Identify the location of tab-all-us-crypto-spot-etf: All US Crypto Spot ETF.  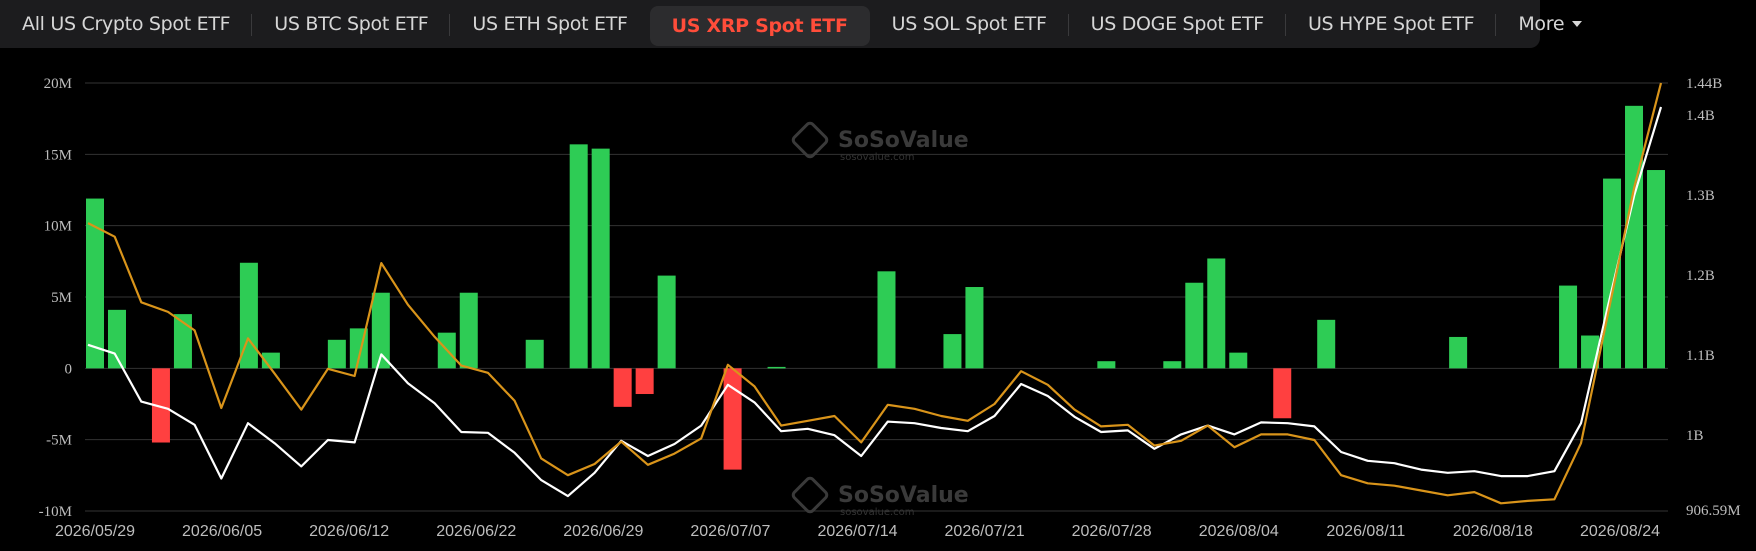
(126, 24).